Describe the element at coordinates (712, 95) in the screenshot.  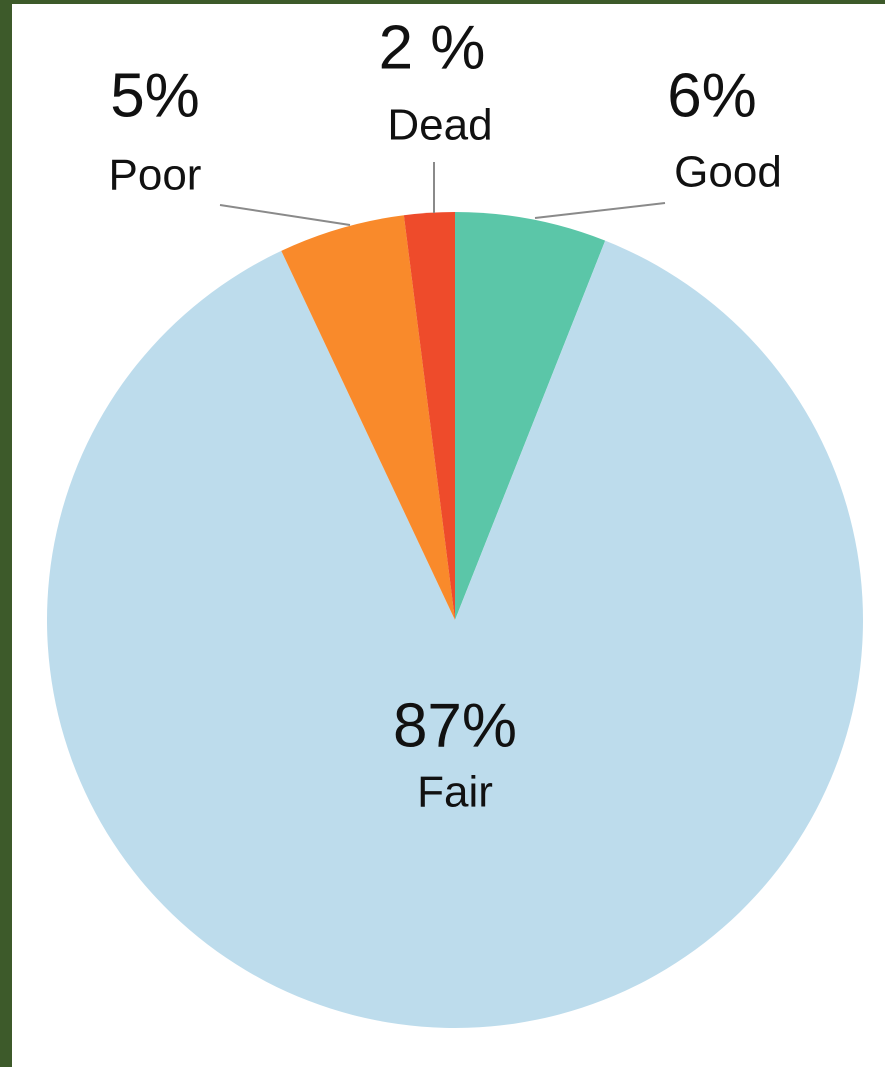
I see `value-label: 6%` at that location.